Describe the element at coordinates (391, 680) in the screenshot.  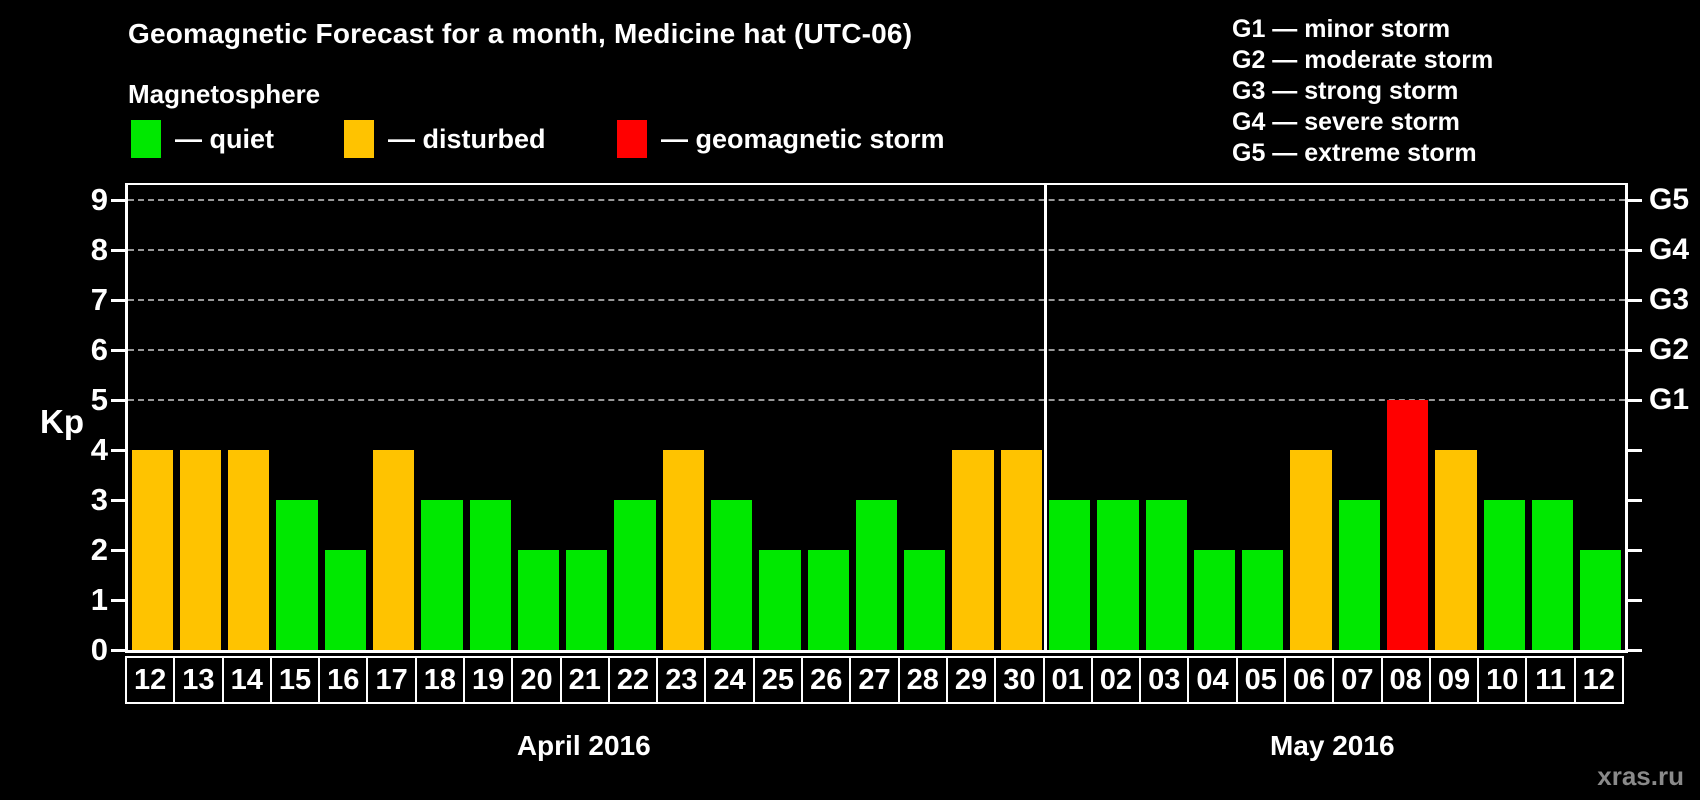
I see `date-cell-april-17: 17` at that location.